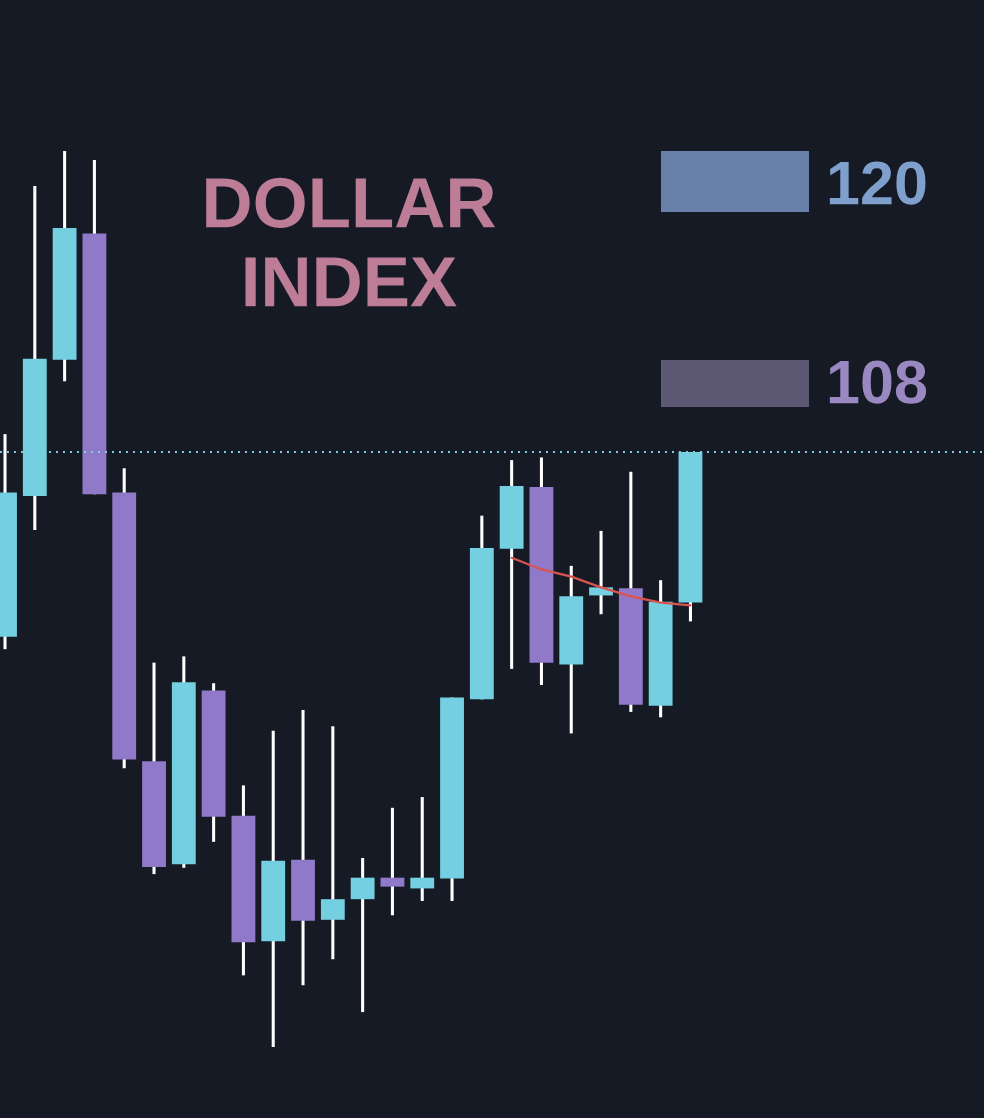 This screenshot has width=984, height=1118. Describe the element at coordinates (878, 382) in the screenshot. I see `text: 108` at that location.